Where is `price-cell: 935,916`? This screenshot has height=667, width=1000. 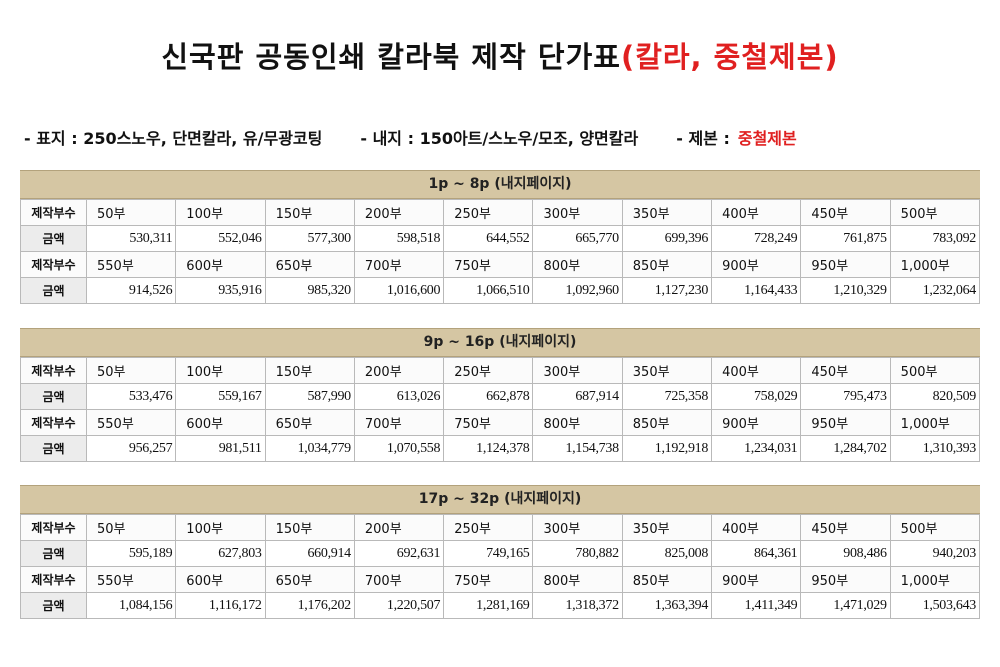 price-cell: 935,916 is located at coordinates (220, 290).